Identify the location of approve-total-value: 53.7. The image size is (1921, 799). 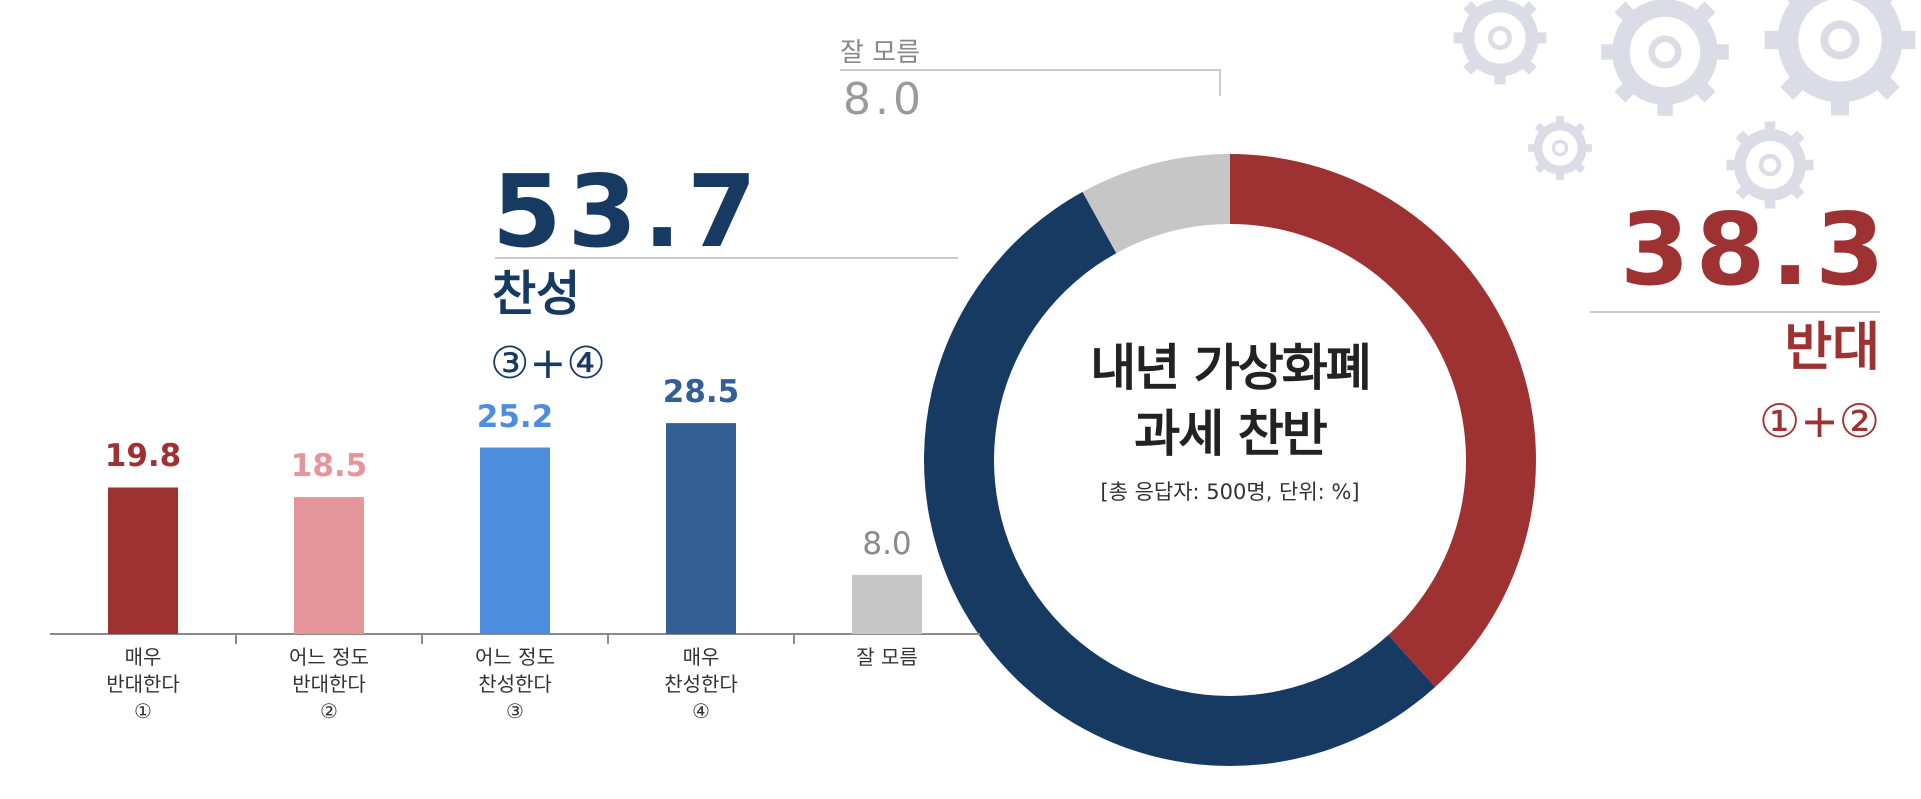
(627, 211).